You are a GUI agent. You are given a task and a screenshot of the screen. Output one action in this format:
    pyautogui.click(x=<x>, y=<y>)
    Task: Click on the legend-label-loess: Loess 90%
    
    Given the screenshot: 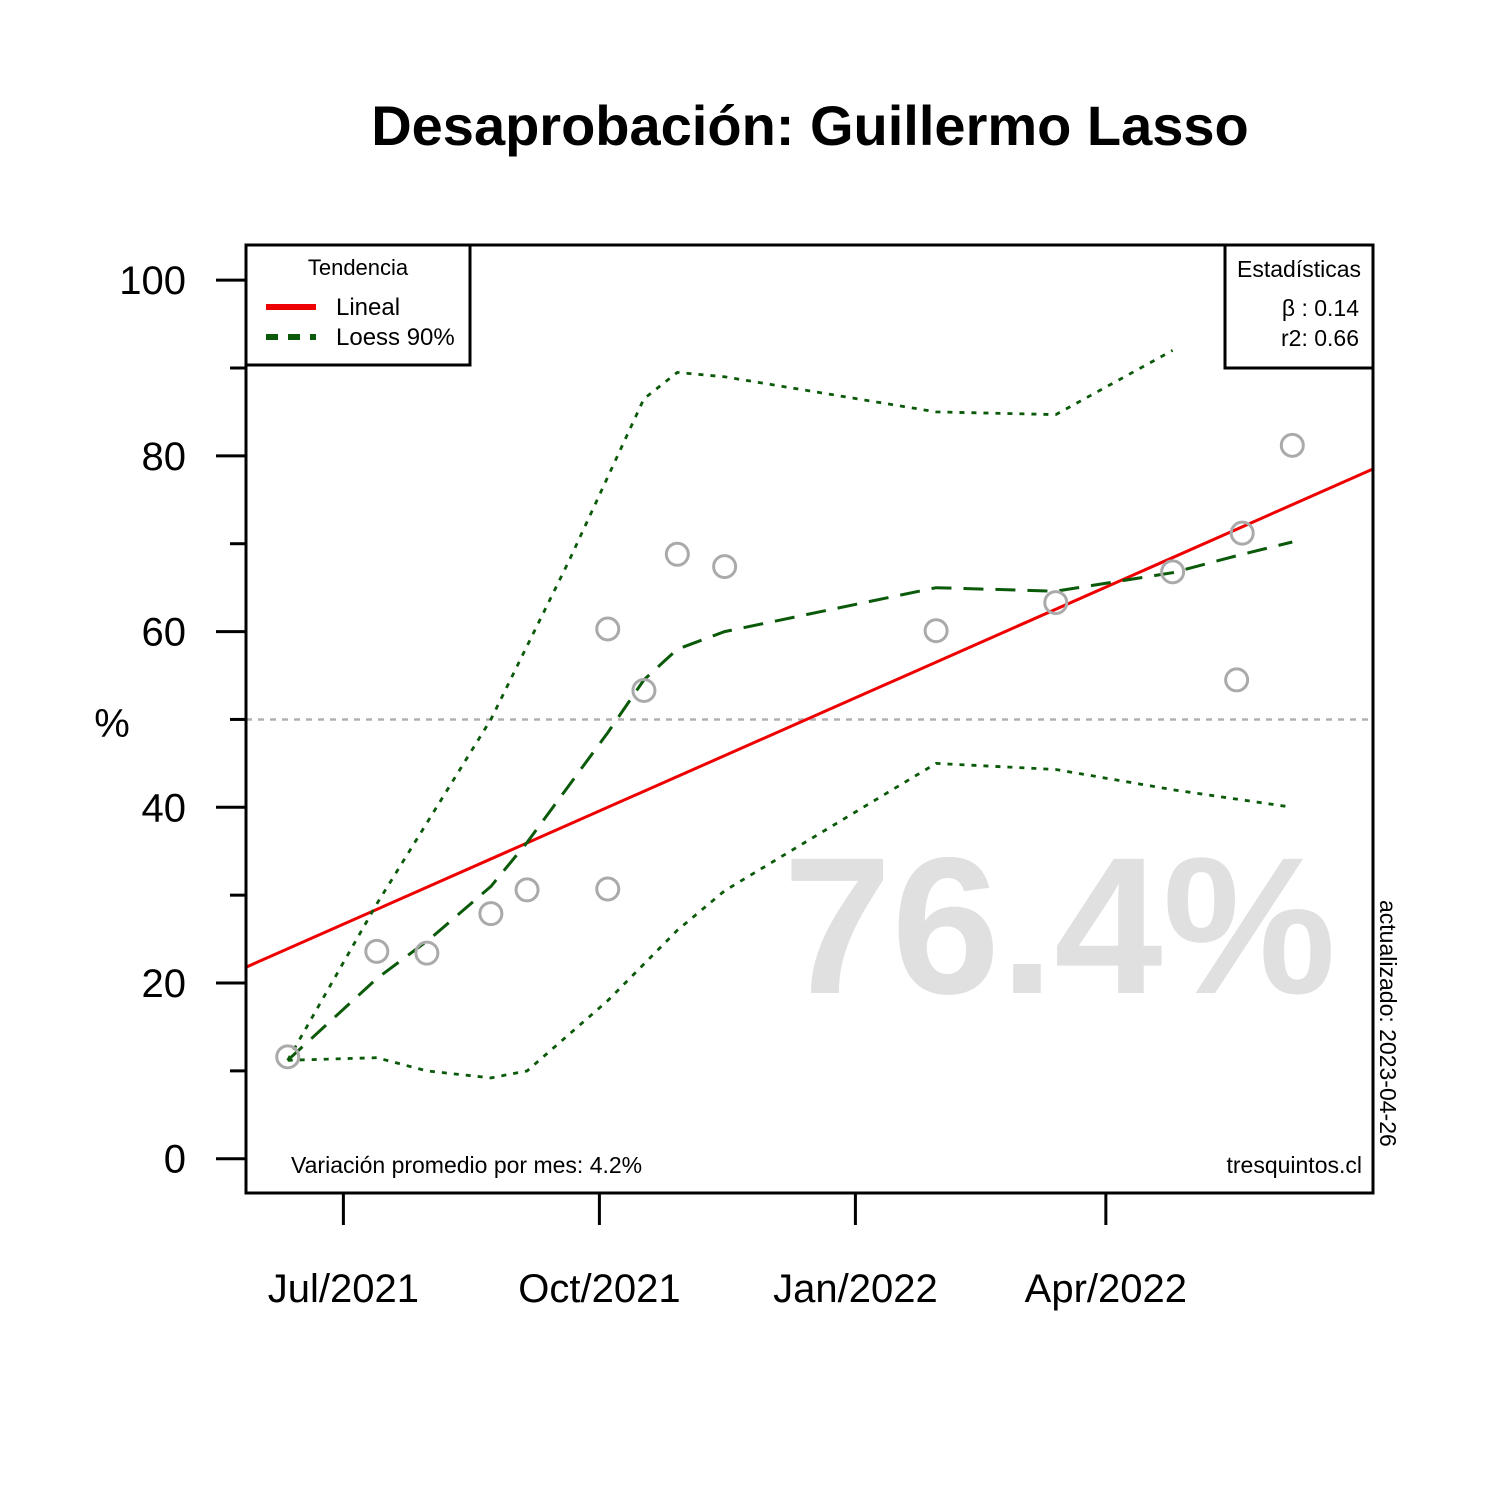 What is the action you would take?
    pyautogui.click(x=395, y=337)
    